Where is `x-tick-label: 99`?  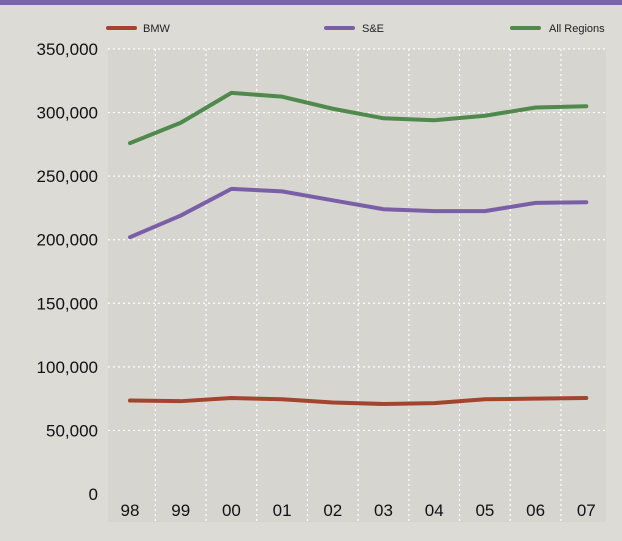 x-tick-label: 99 is located at coordinates (180, 510).